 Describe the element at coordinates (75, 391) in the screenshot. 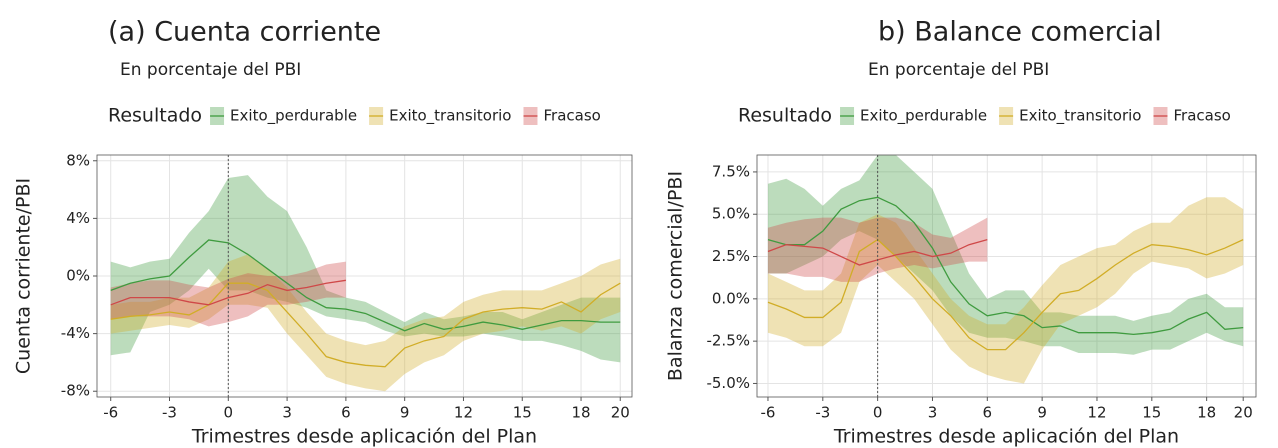

I see `y-tick-label: -8%` at that location.